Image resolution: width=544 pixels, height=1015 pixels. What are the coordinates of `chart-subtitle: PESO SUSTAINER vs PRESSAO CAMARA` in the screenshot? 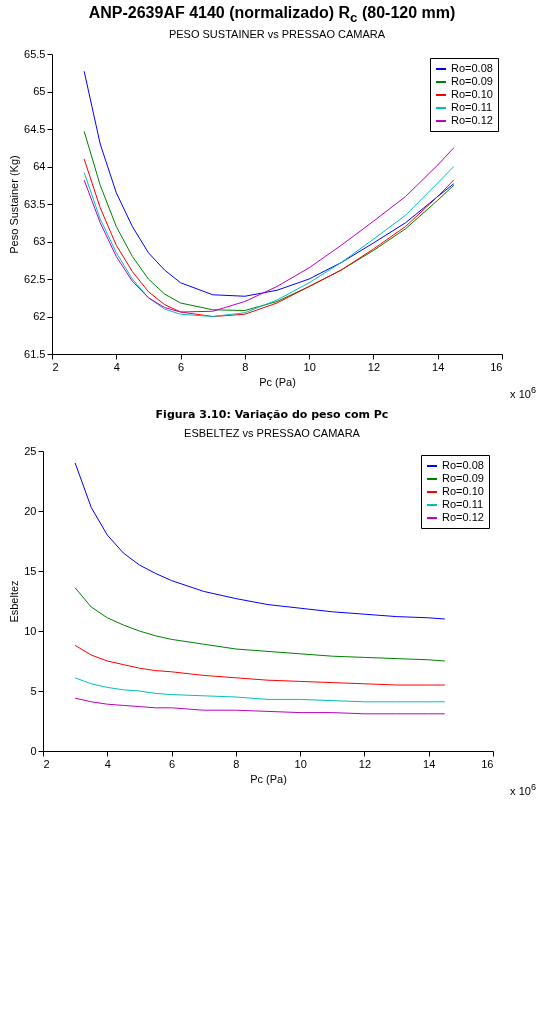 It's located at (277, 34).